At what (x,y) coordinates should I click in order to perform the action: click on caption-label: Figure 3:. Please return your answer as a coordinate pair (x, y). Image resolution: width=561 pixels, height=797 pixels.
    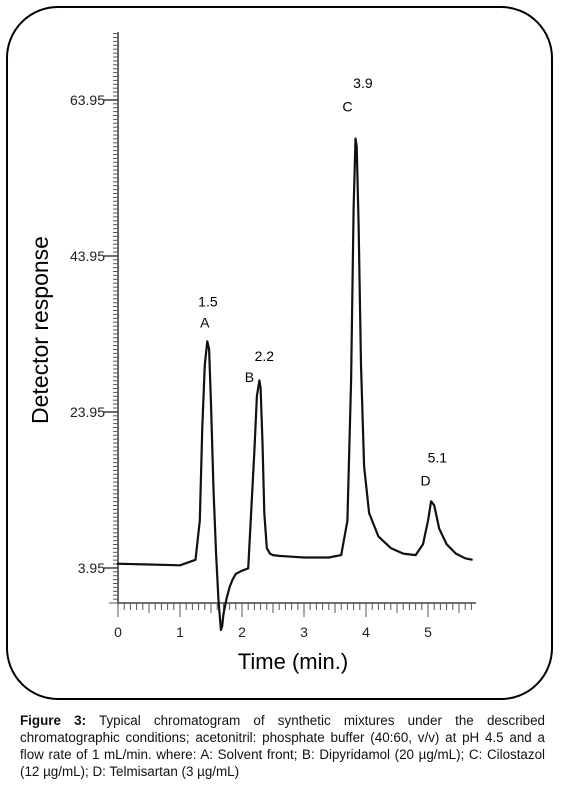
    Looking at the image, I should click on (53, 720).